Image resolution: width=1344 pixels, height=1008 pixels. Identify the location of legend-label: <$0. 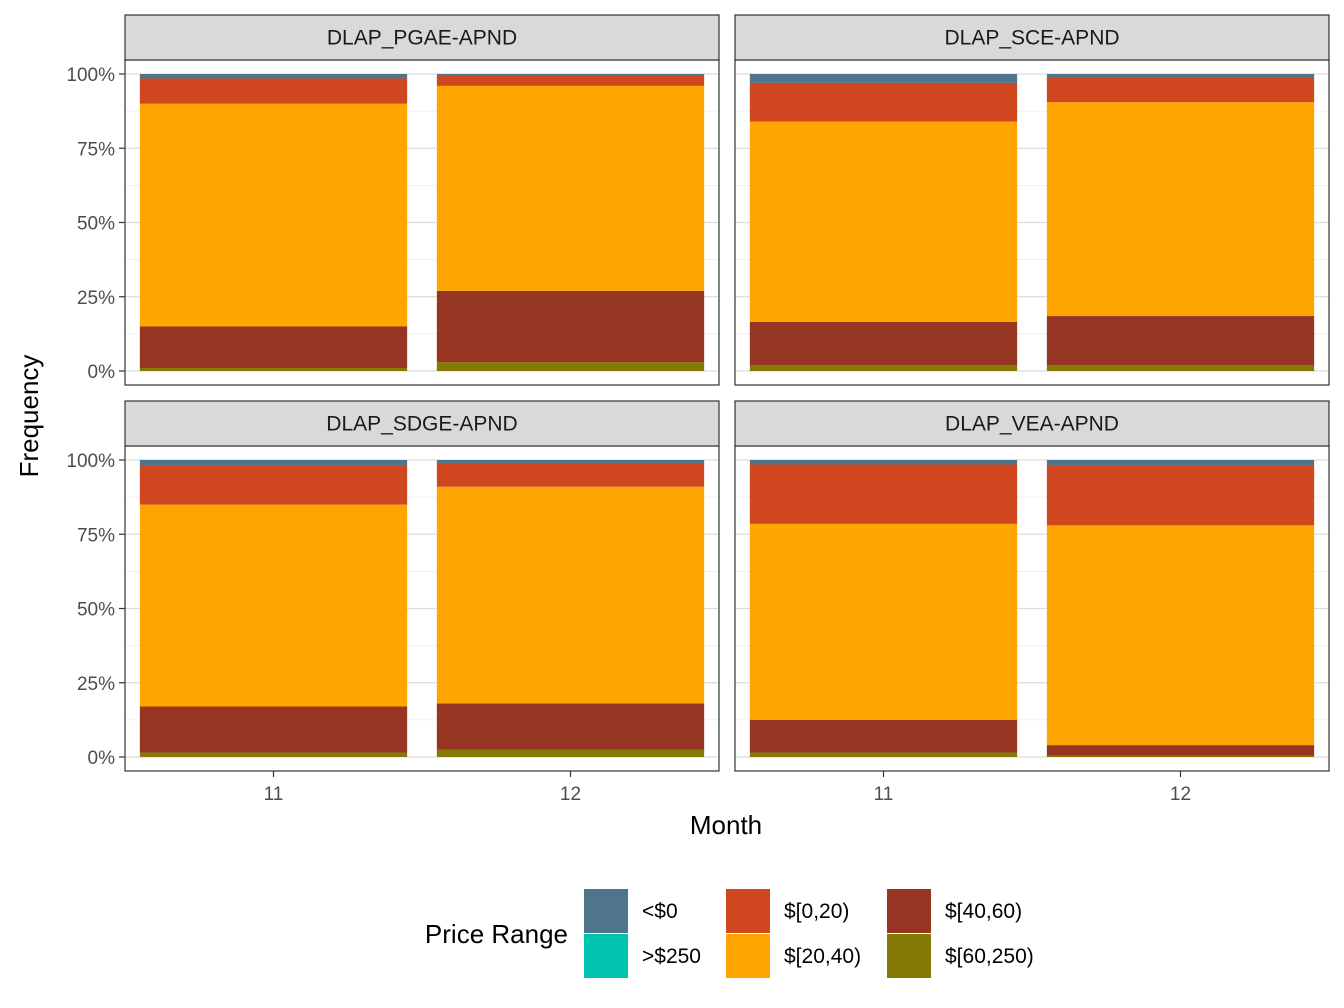
(660, 911).